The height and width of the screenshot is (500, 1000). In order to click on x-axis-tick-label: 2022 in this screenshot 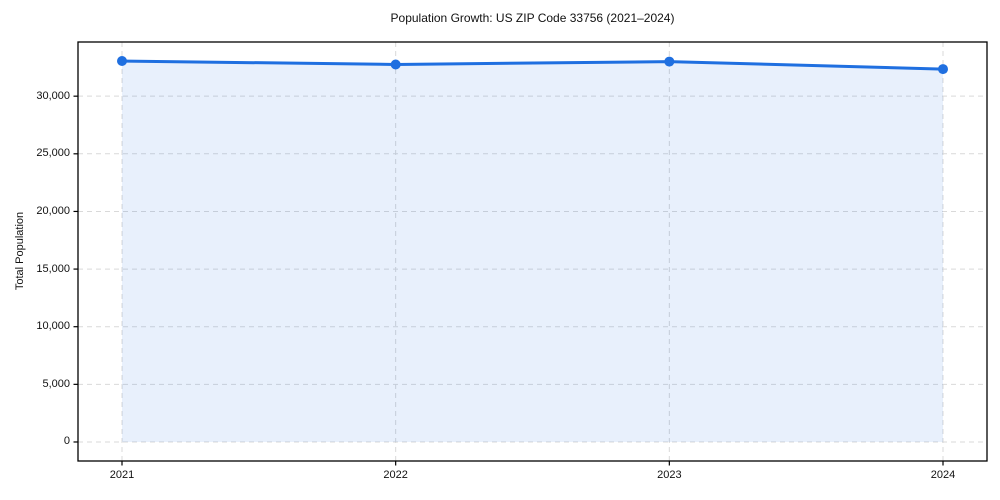, I will do `click(395, 475)`.